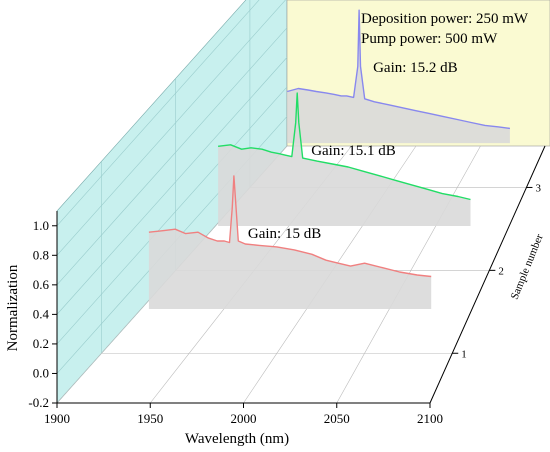 The width and height of the screenshot is (550, 452). I want to click on z-tick-label: 2, so click(501, 271).